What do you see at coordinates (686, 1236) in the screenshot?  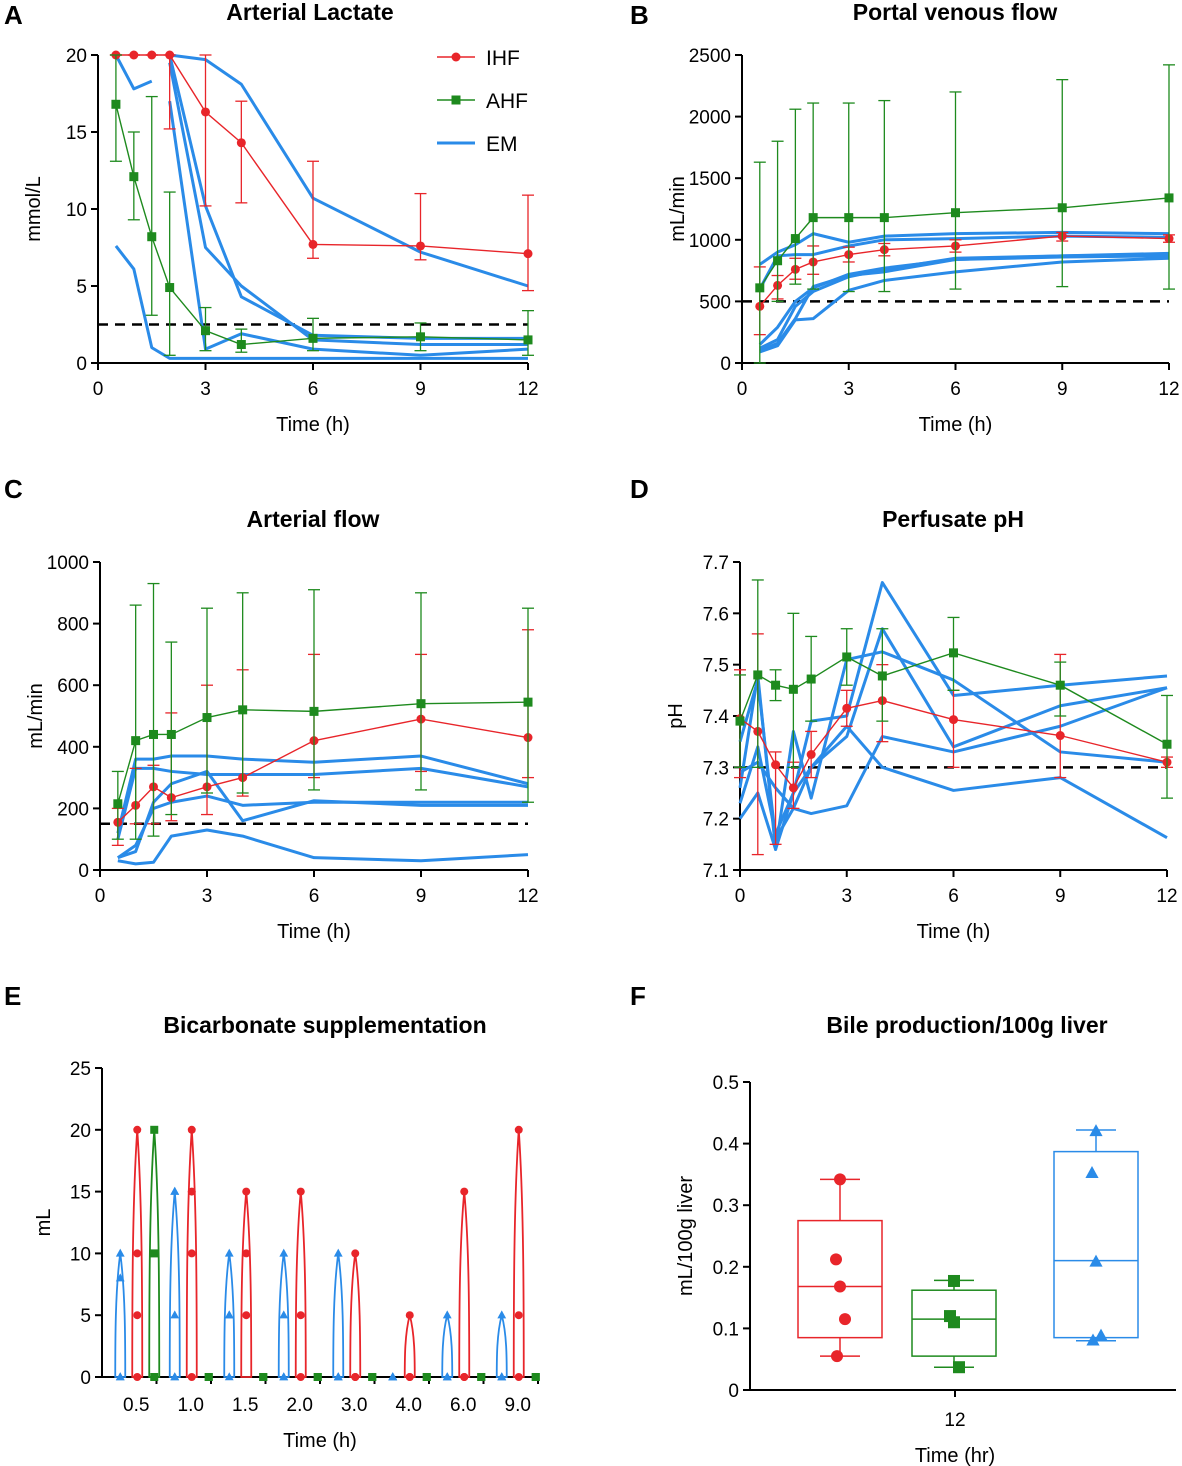 I see `y-axis-label: mL/100g liver` at bounding box center [686, 1236].